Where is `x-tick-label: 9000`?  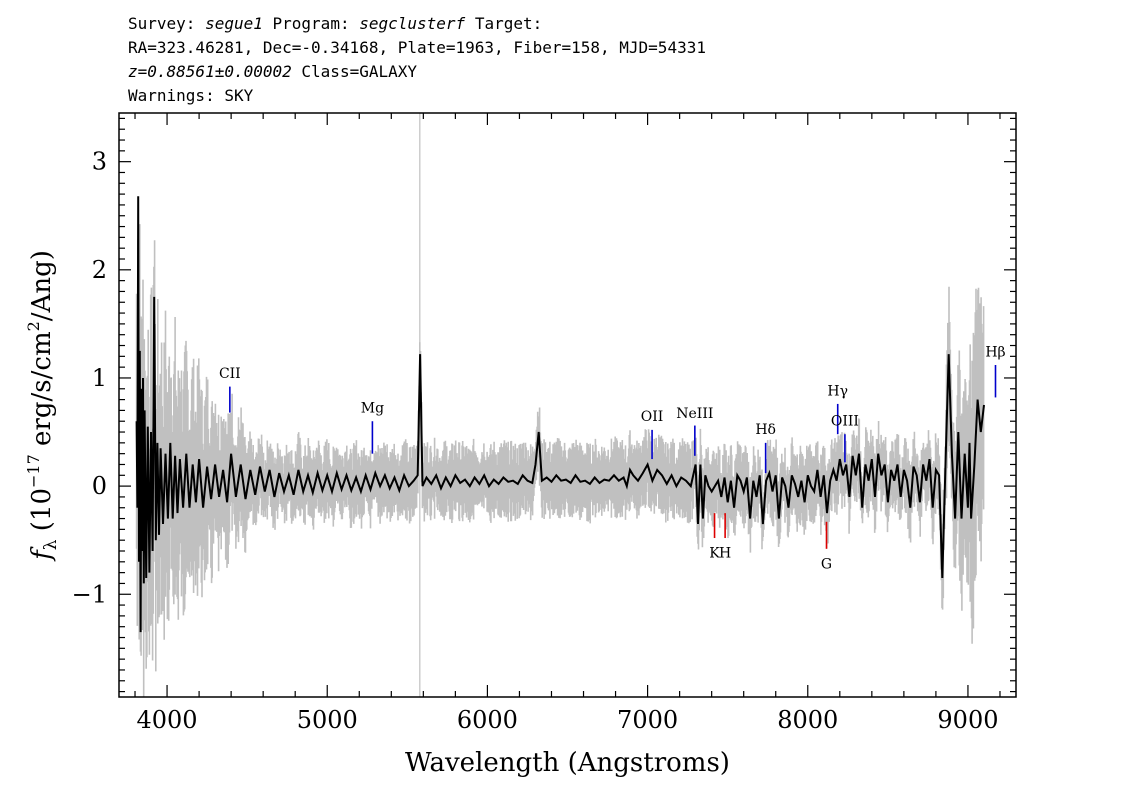
x-tick-label: 9000 is located at coordinates (967, 720).